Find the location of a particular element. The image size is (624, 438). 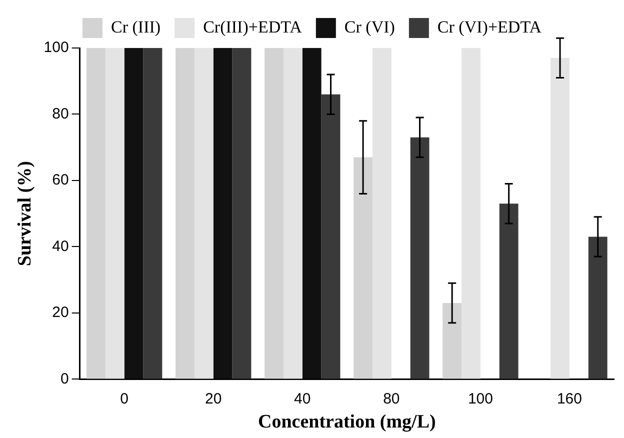

legend-label: Cr (III) is located at coordinates (136, 26).